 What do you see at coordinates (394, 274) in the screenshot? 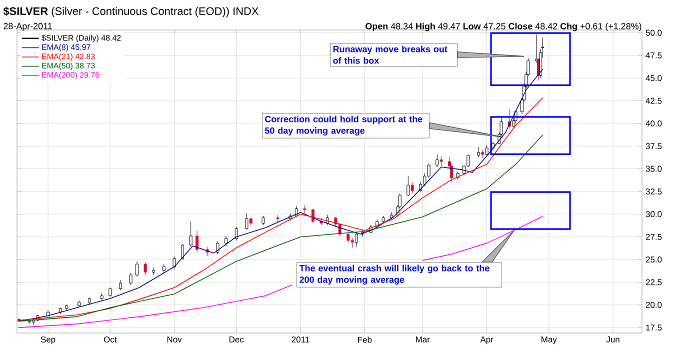
I see `annotation: The eventual crash will likely go back to the 200 day moving average` at bounding box center [394, 274].